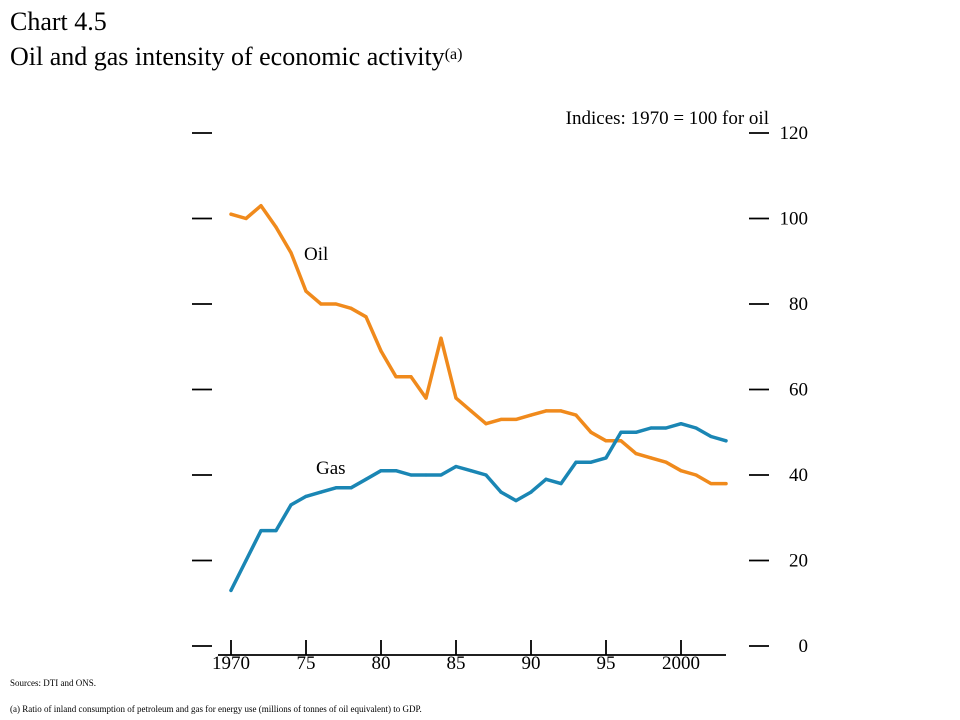 Image resolution: width=960 pixels, height=720 pixels. I want to click on data-point-gas-1986, so click(471, 471).